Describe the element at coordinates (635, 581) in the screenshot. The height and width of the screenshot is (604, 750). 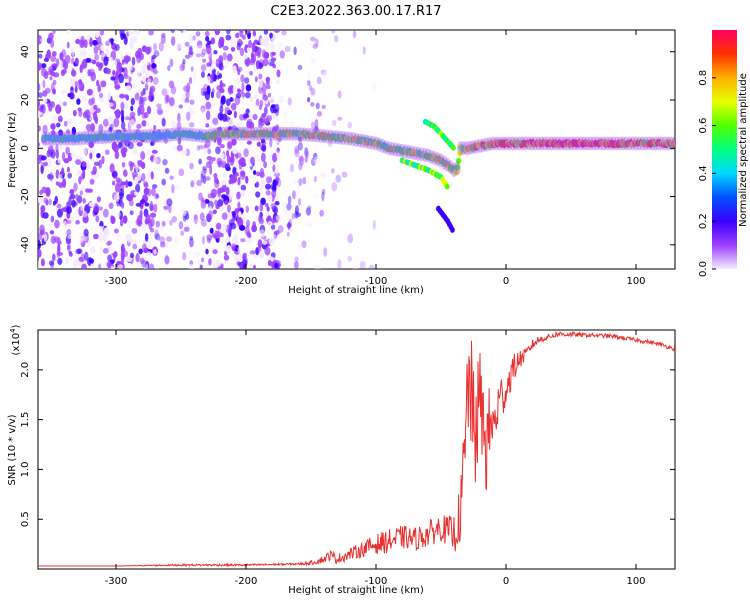
I see `snr-x-tick-label: 100` at that location.